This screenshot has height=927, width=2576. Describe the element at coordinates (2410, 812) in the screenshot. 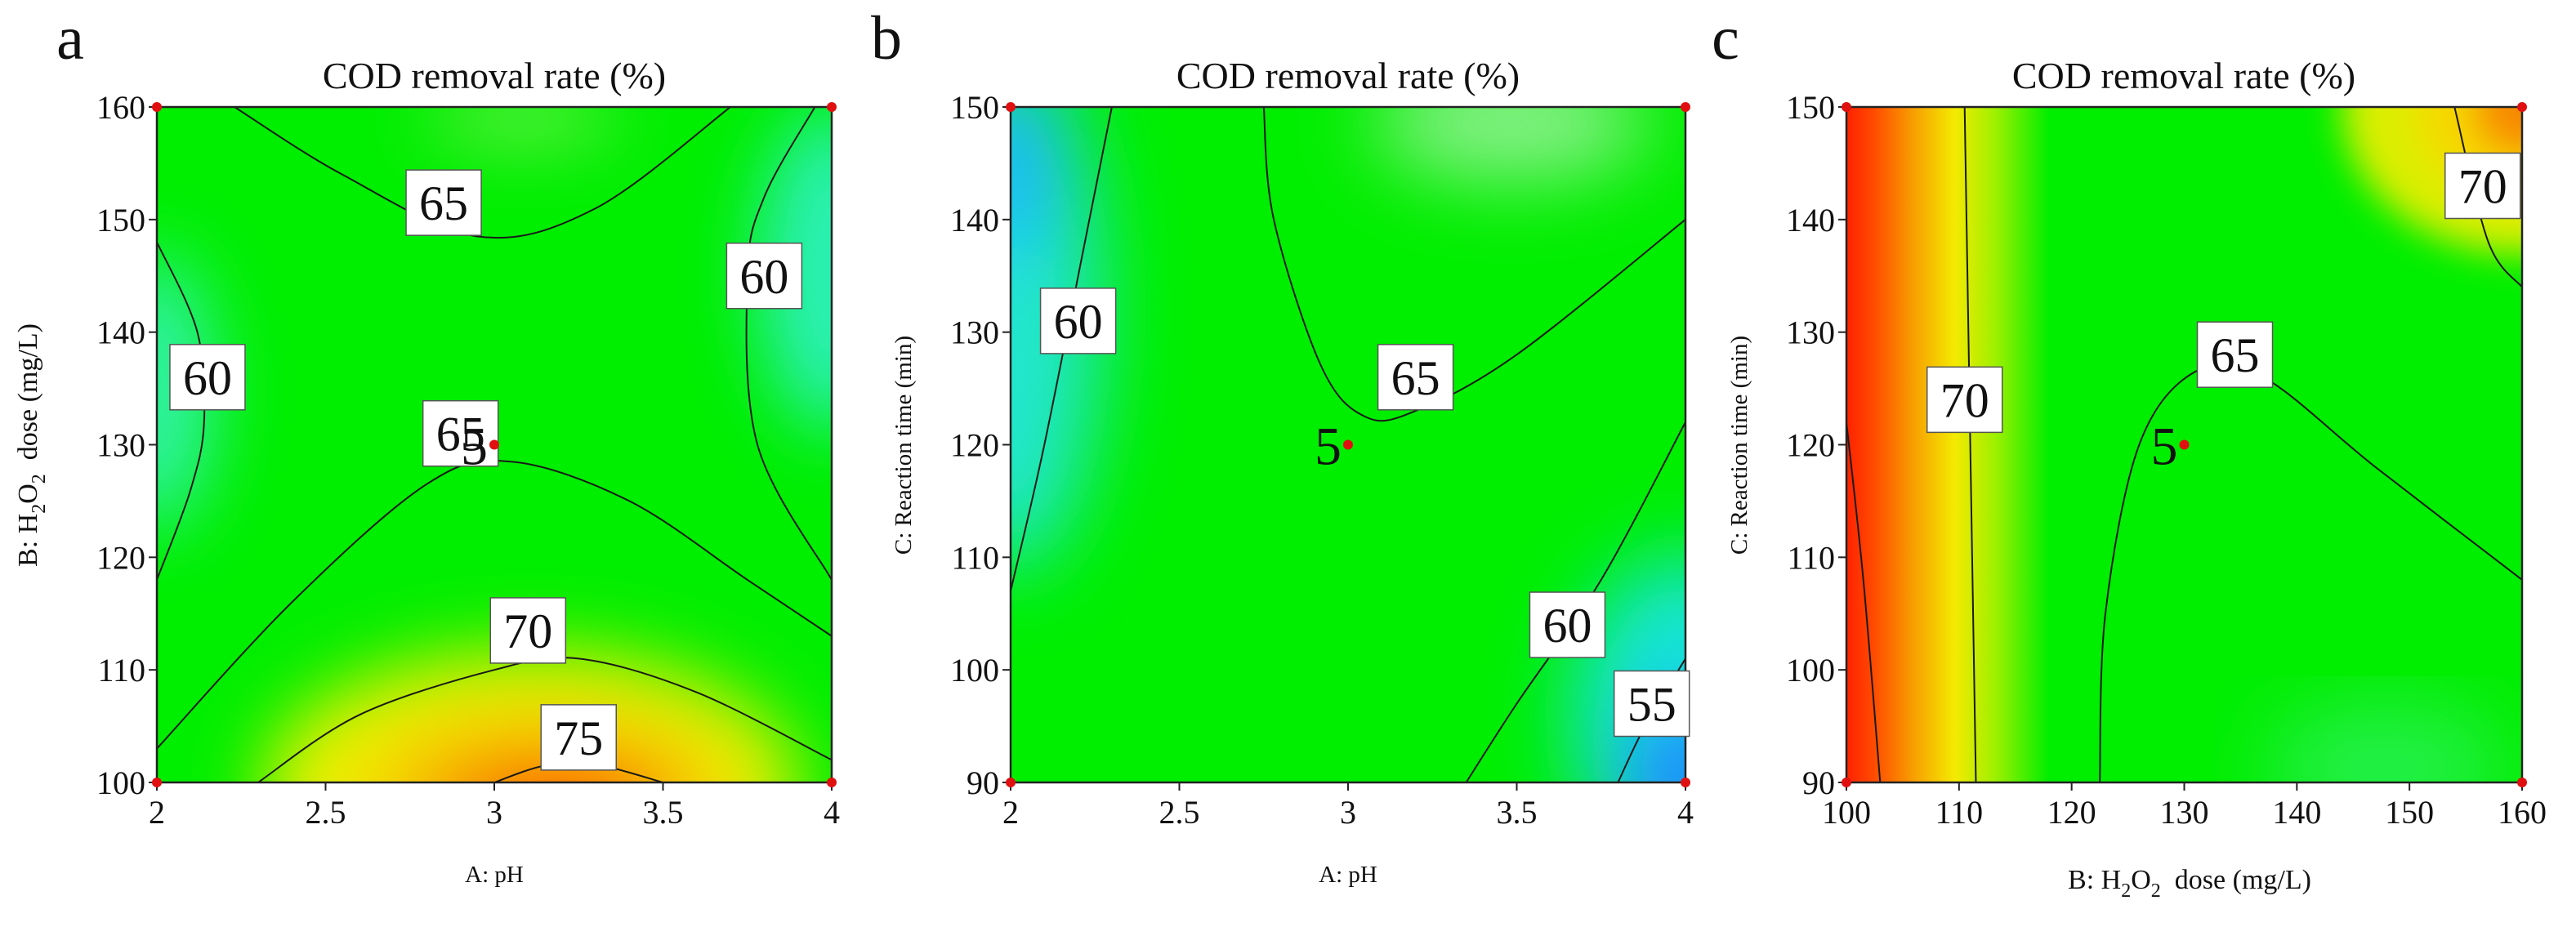

I see `x-tick-label: 150` at that location.